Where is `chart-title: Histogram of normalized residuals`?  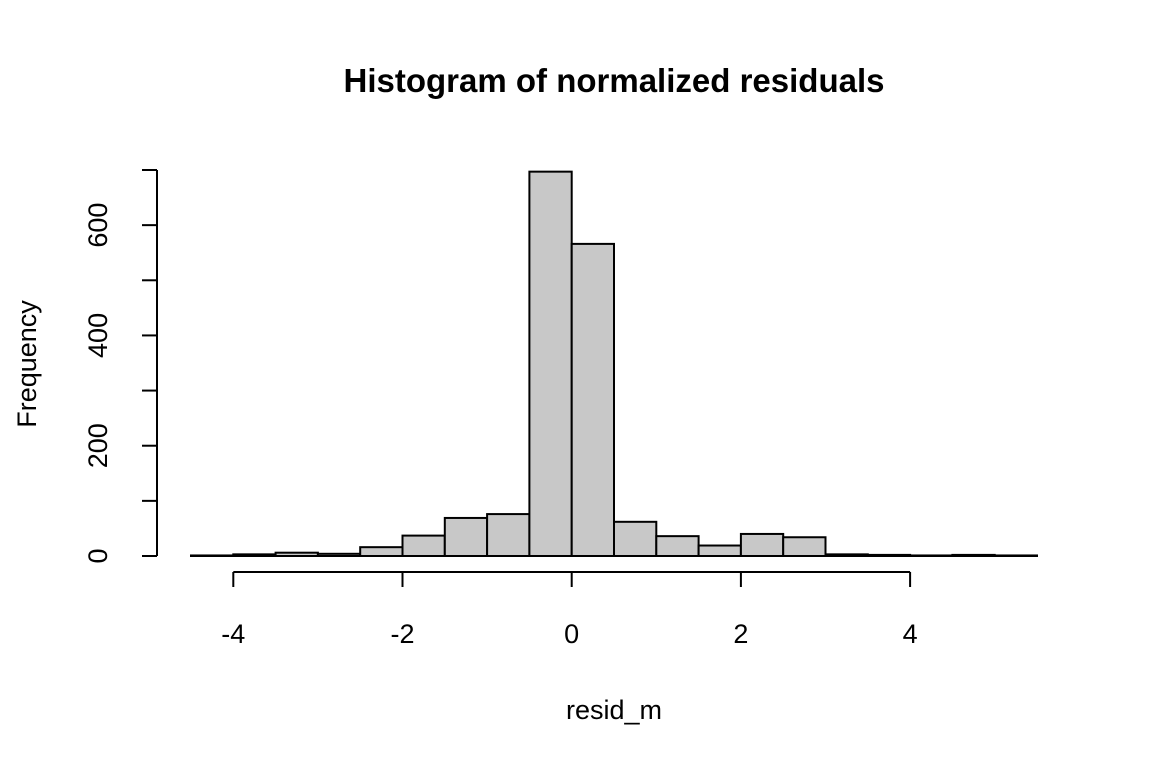 chart-title: Histogram of normalized residuals is located at coordinates (614, 80).